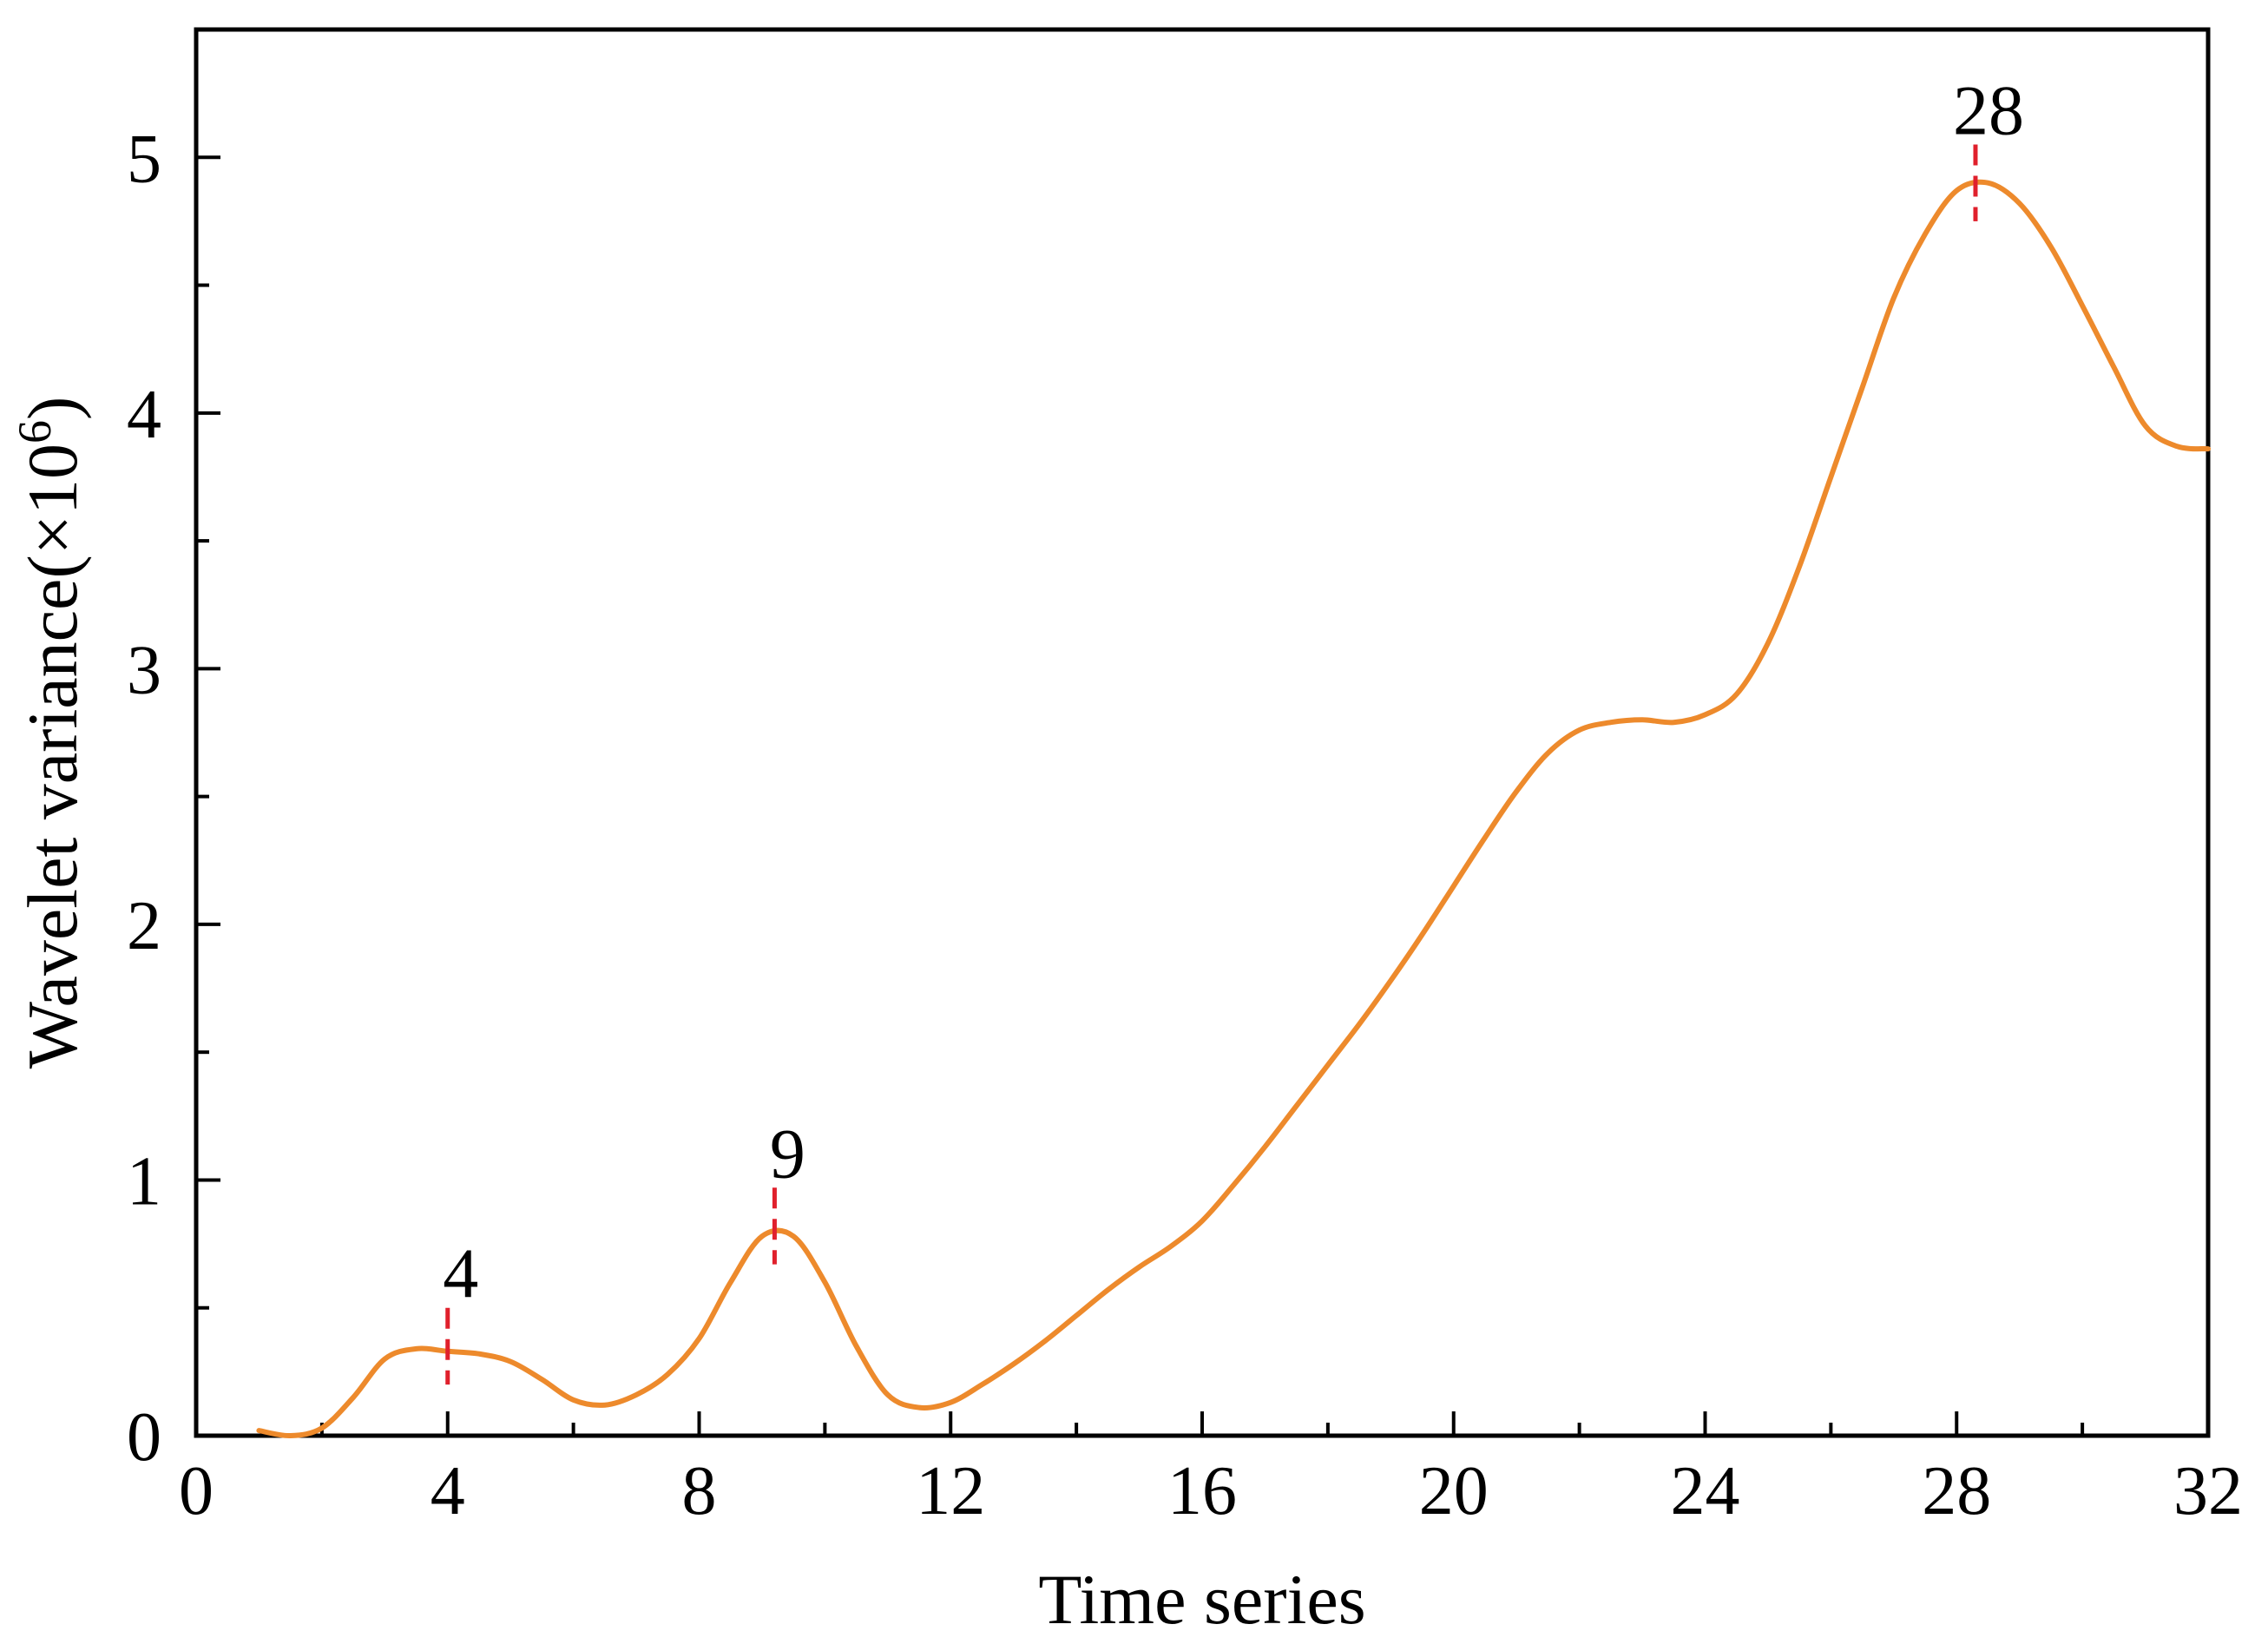 The height and width of the screenshot is (1644, 2268). What do you see at coordinates (144, 670) in the screenshot?
I see `y-tick-label: 3` at bounding box center [144, 670].